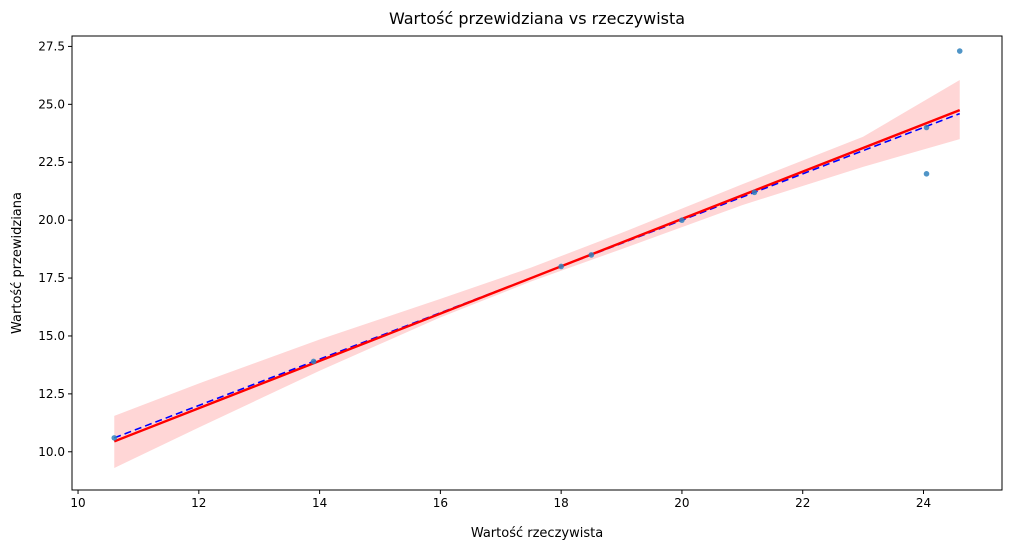 The height and width of the screenshot is (548, 1010). What do you see at coordinates (537, 533) in the screenshot?
I see `x-axis-label: Wartość rzeczywista` at bounding box center [537, 533].